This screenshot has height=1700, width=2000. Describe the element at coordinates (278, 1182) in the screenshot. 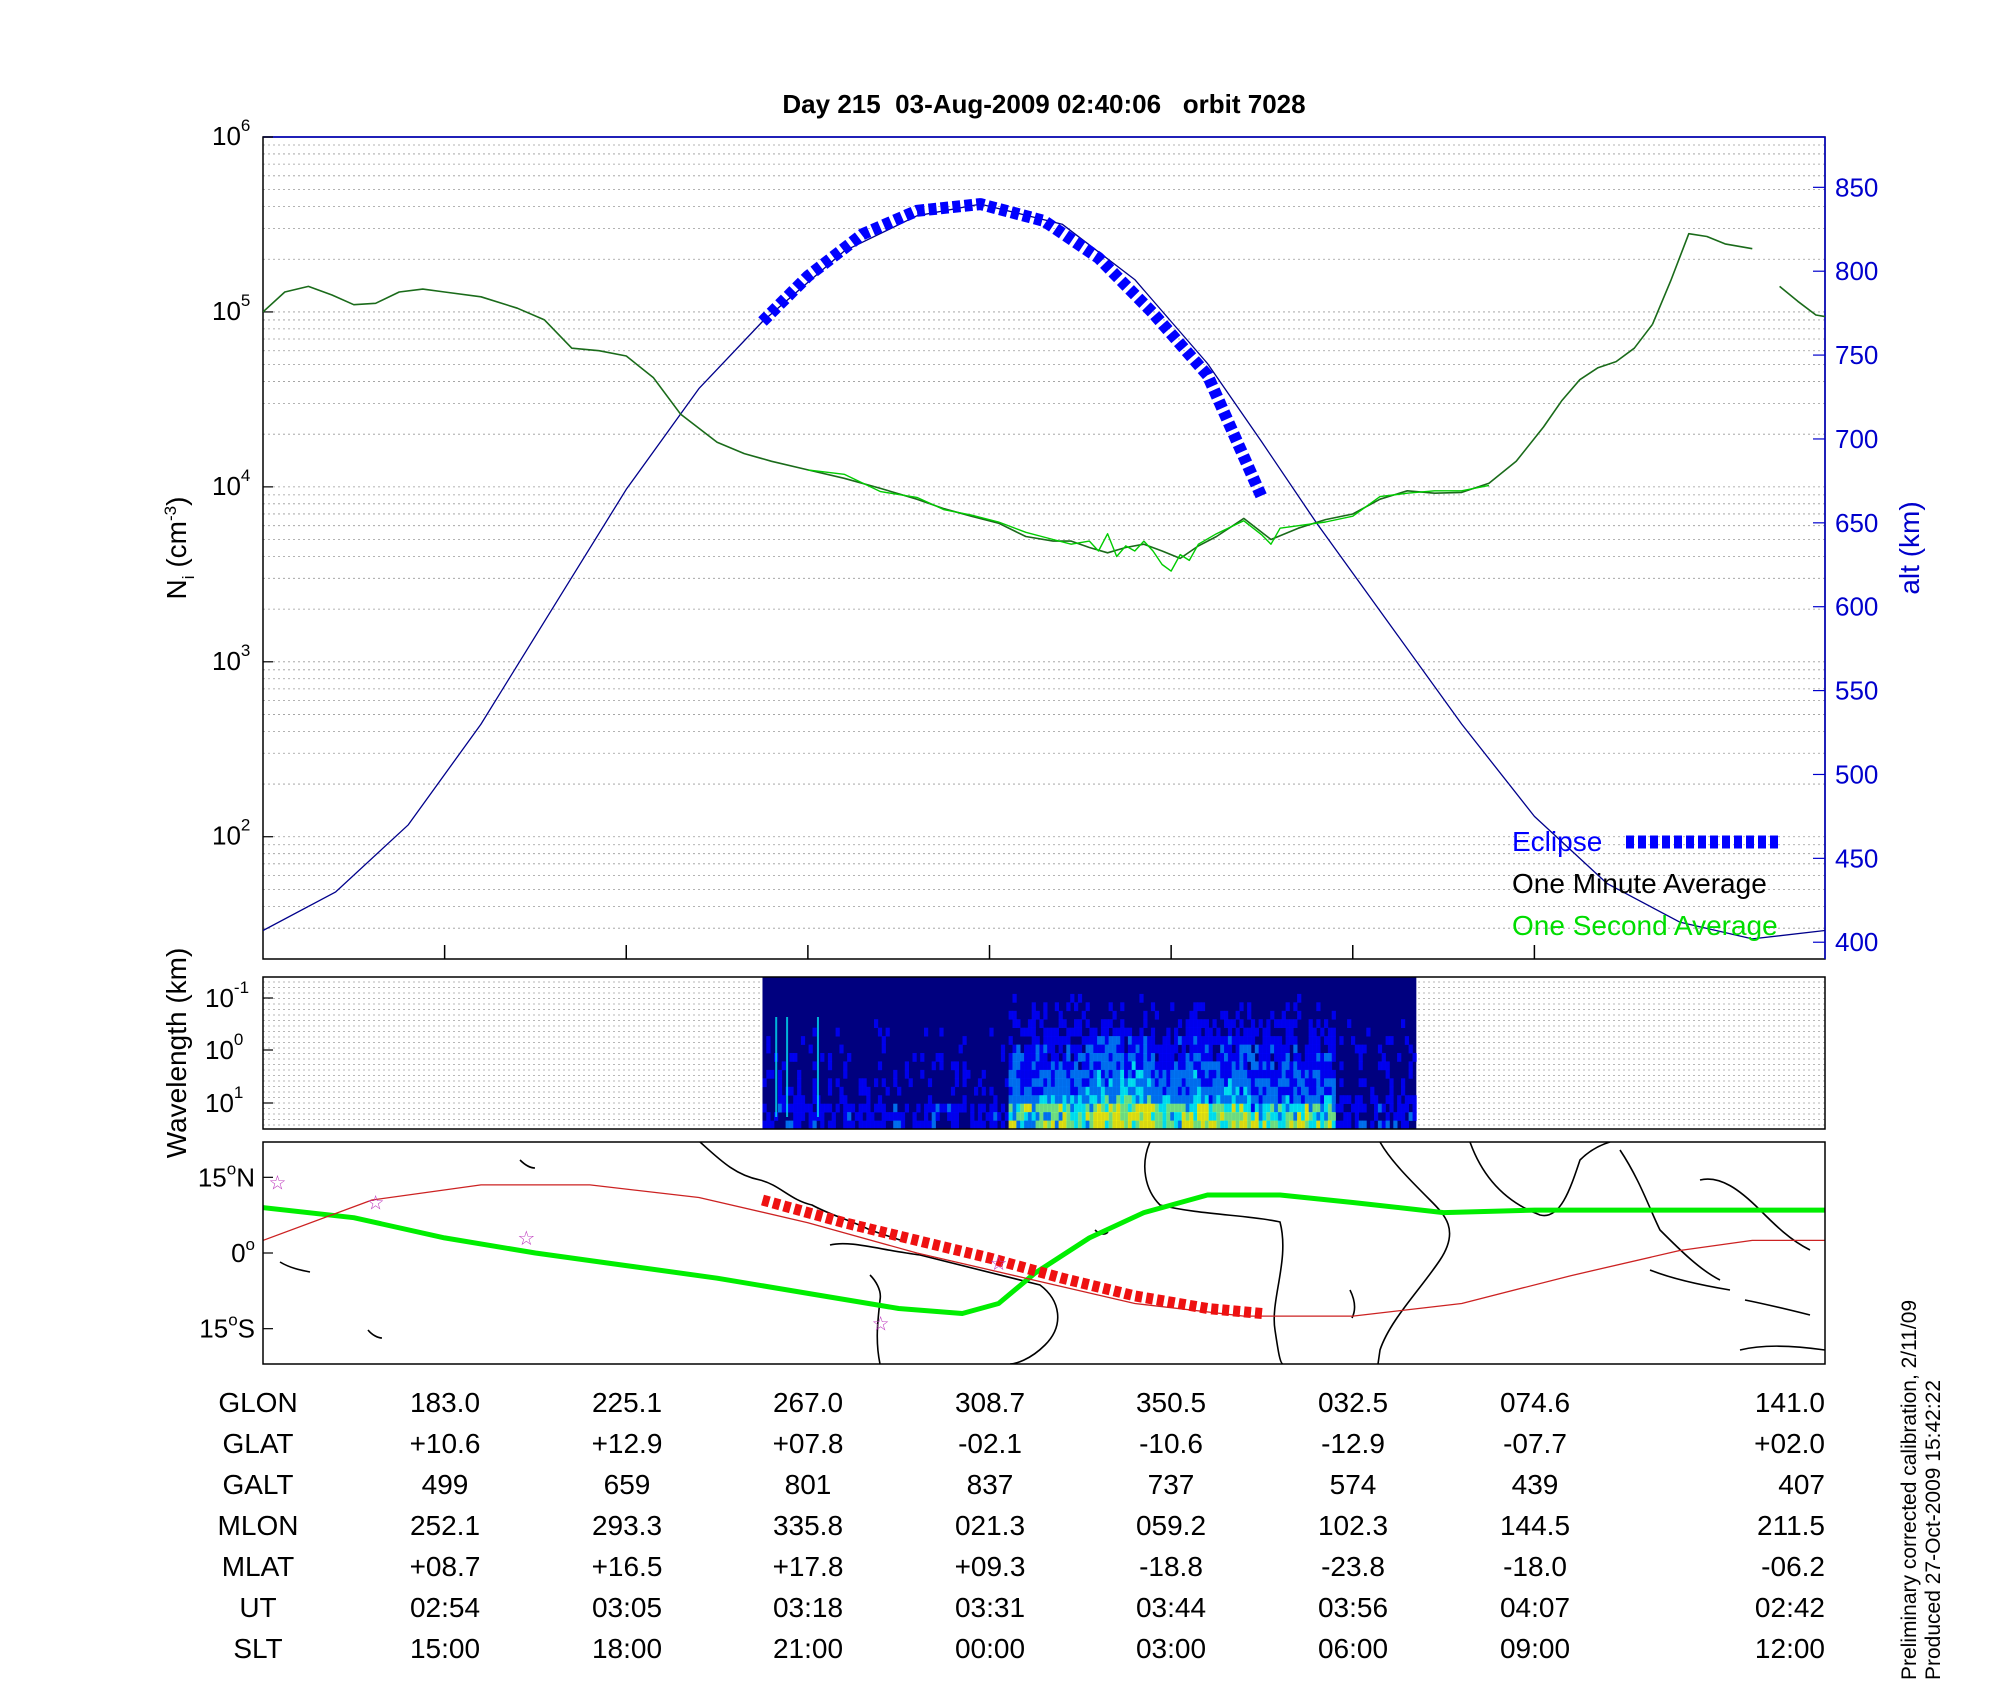

I see `star-marker: ☆` at that location.